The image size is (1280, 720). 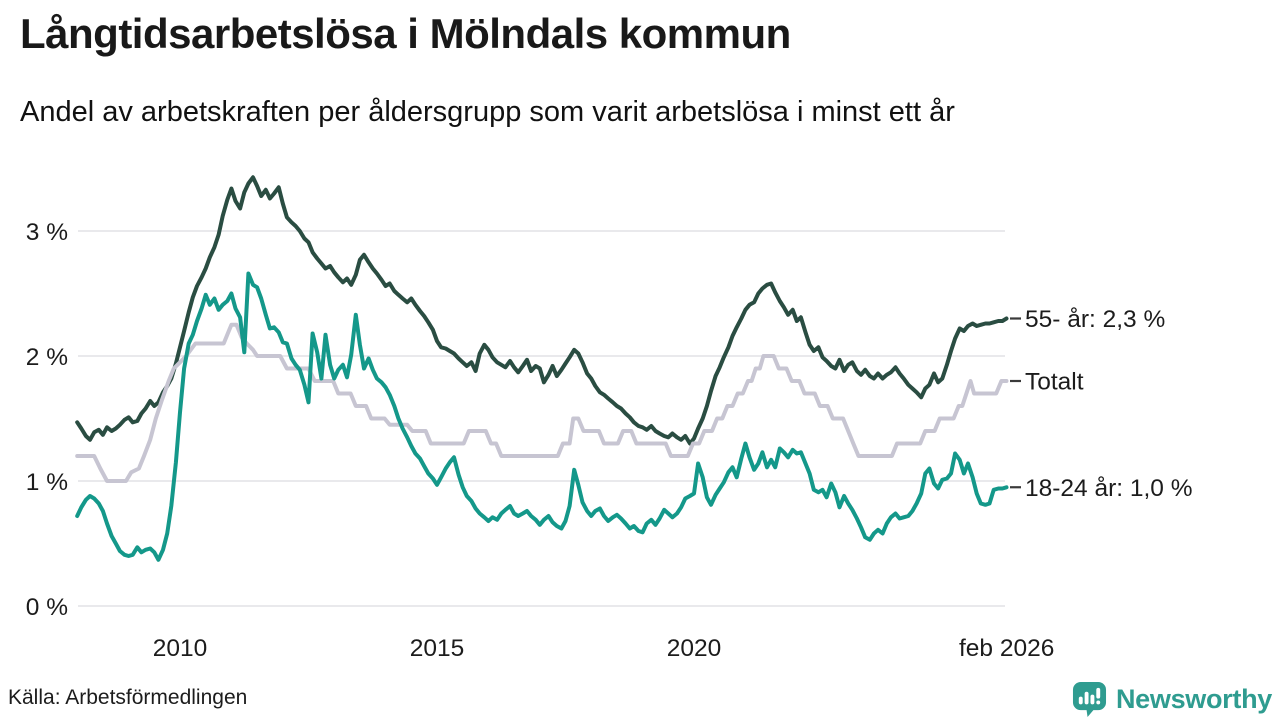 What do you see at coordinates (47, 357) in the screenshot?
I see `y-tick-label: 2 %` at bounding box center [47, 357].